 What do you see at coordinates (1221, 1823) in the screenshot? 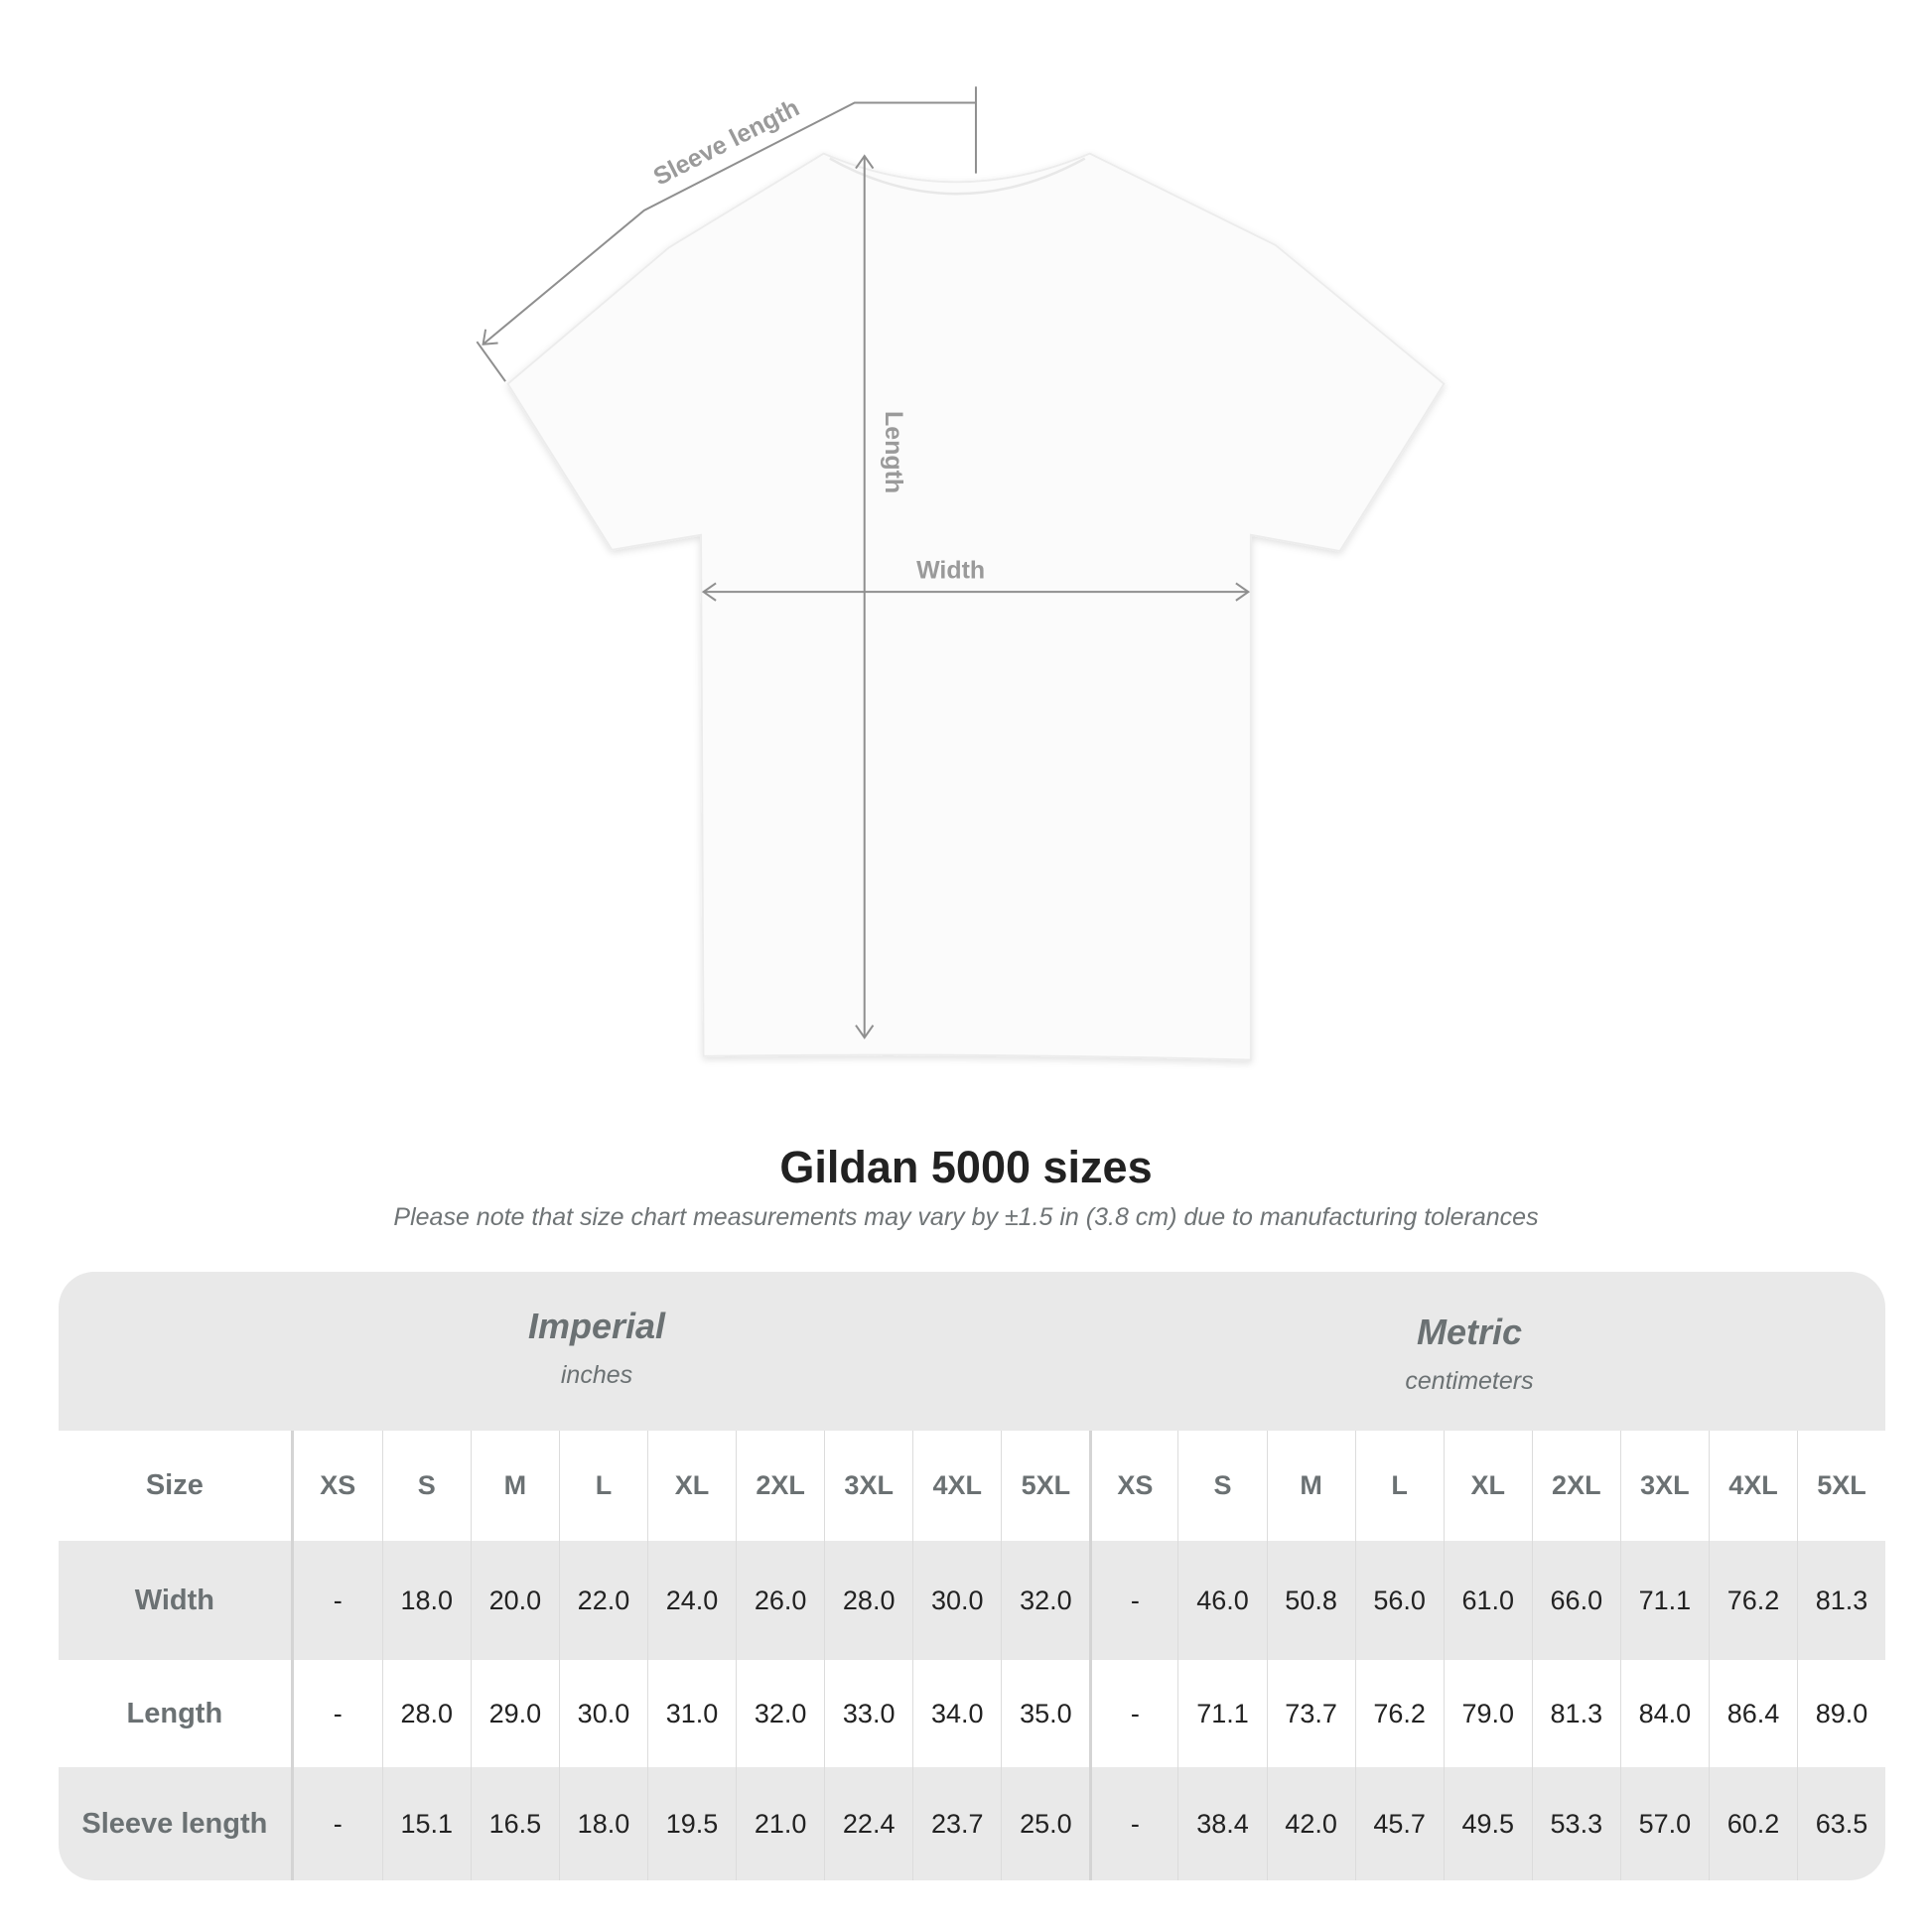
I see `metric-value-cell: 38.4` at bounding box center [1221, 1823].